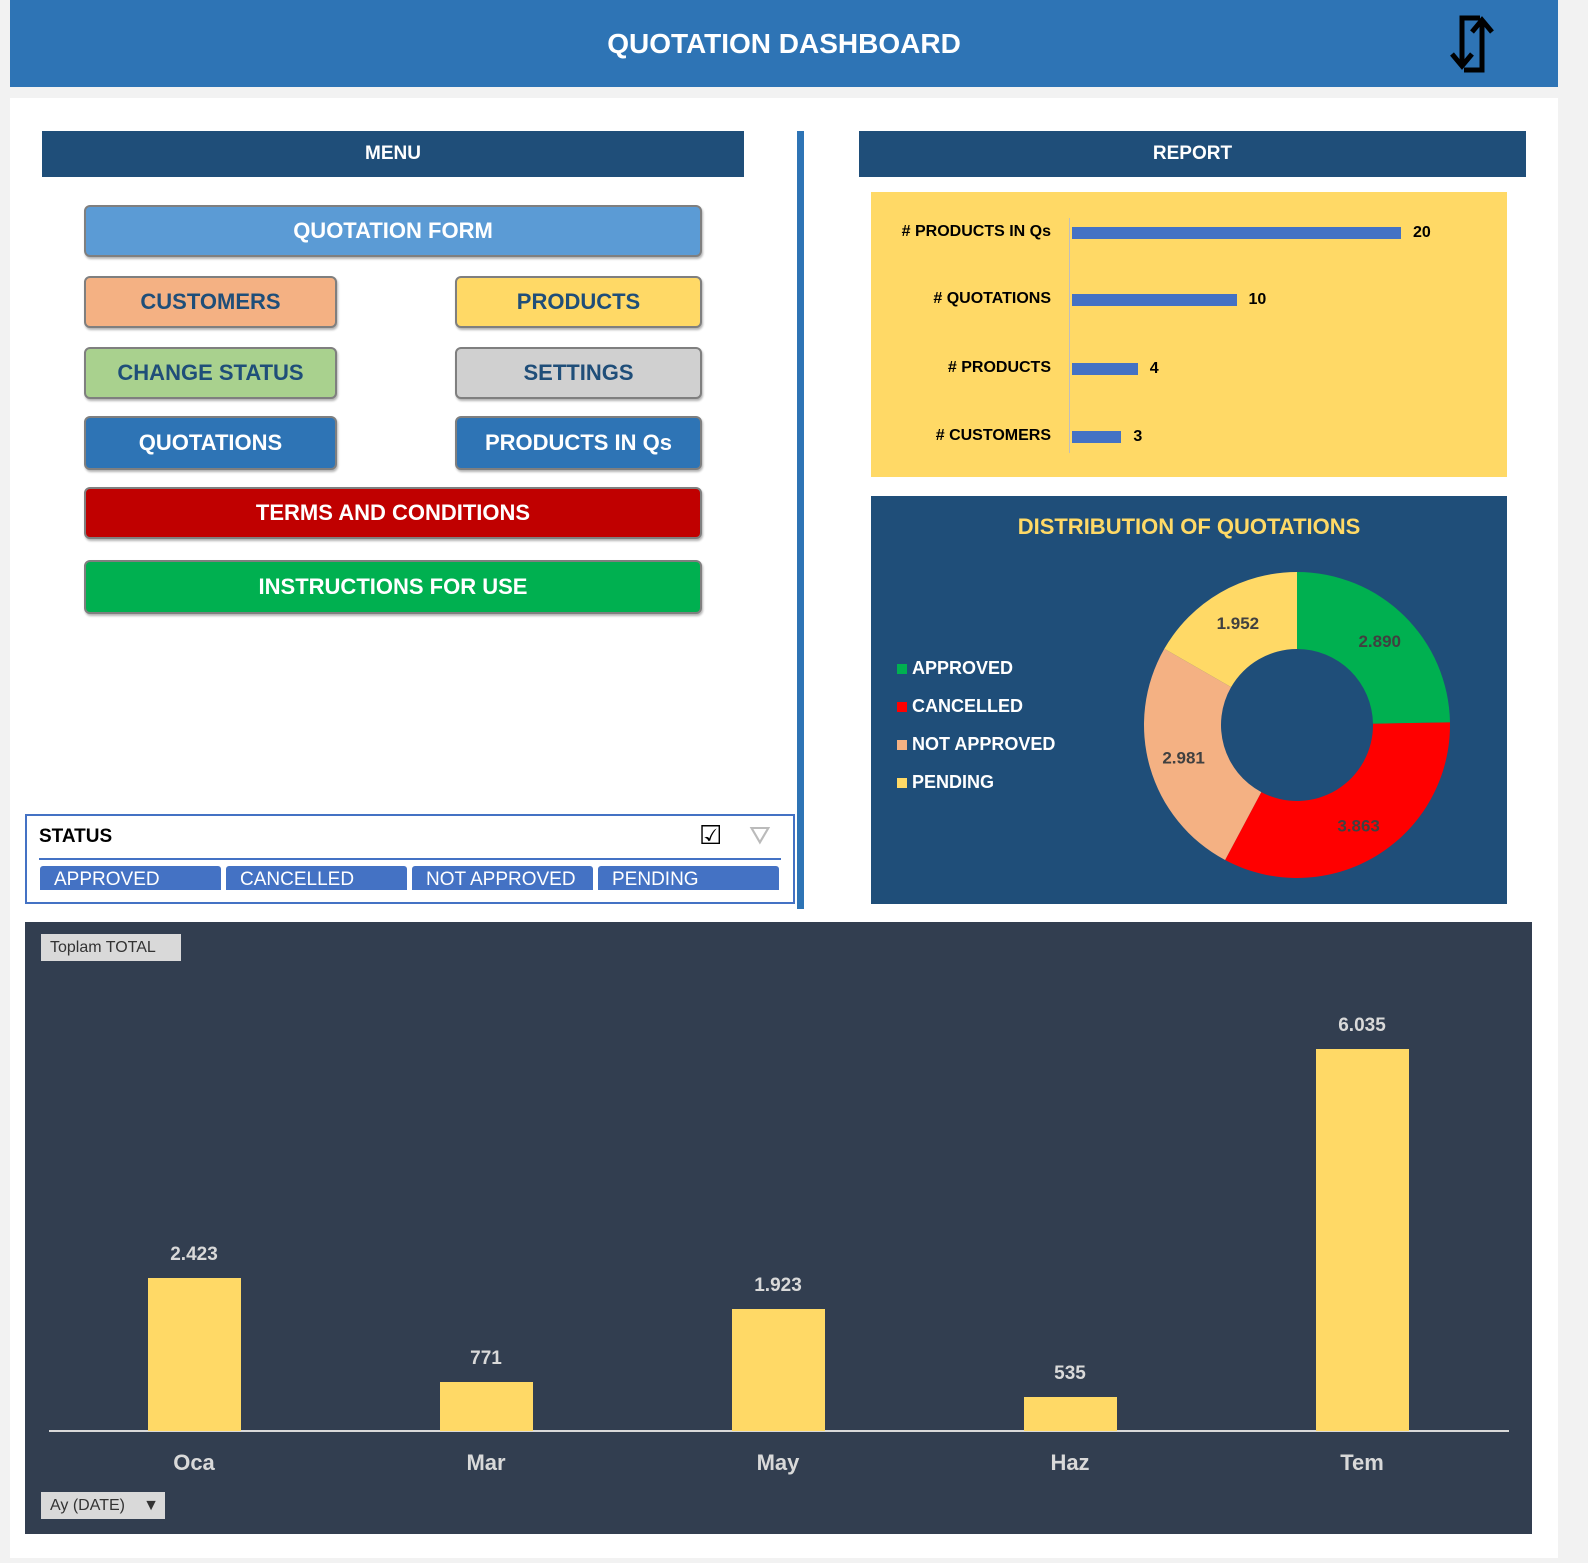  What do you see at coordinates (1358, 826) in the screenshot?
I see `donut-value-label: 3.863` at bounding box center [1358, 826].